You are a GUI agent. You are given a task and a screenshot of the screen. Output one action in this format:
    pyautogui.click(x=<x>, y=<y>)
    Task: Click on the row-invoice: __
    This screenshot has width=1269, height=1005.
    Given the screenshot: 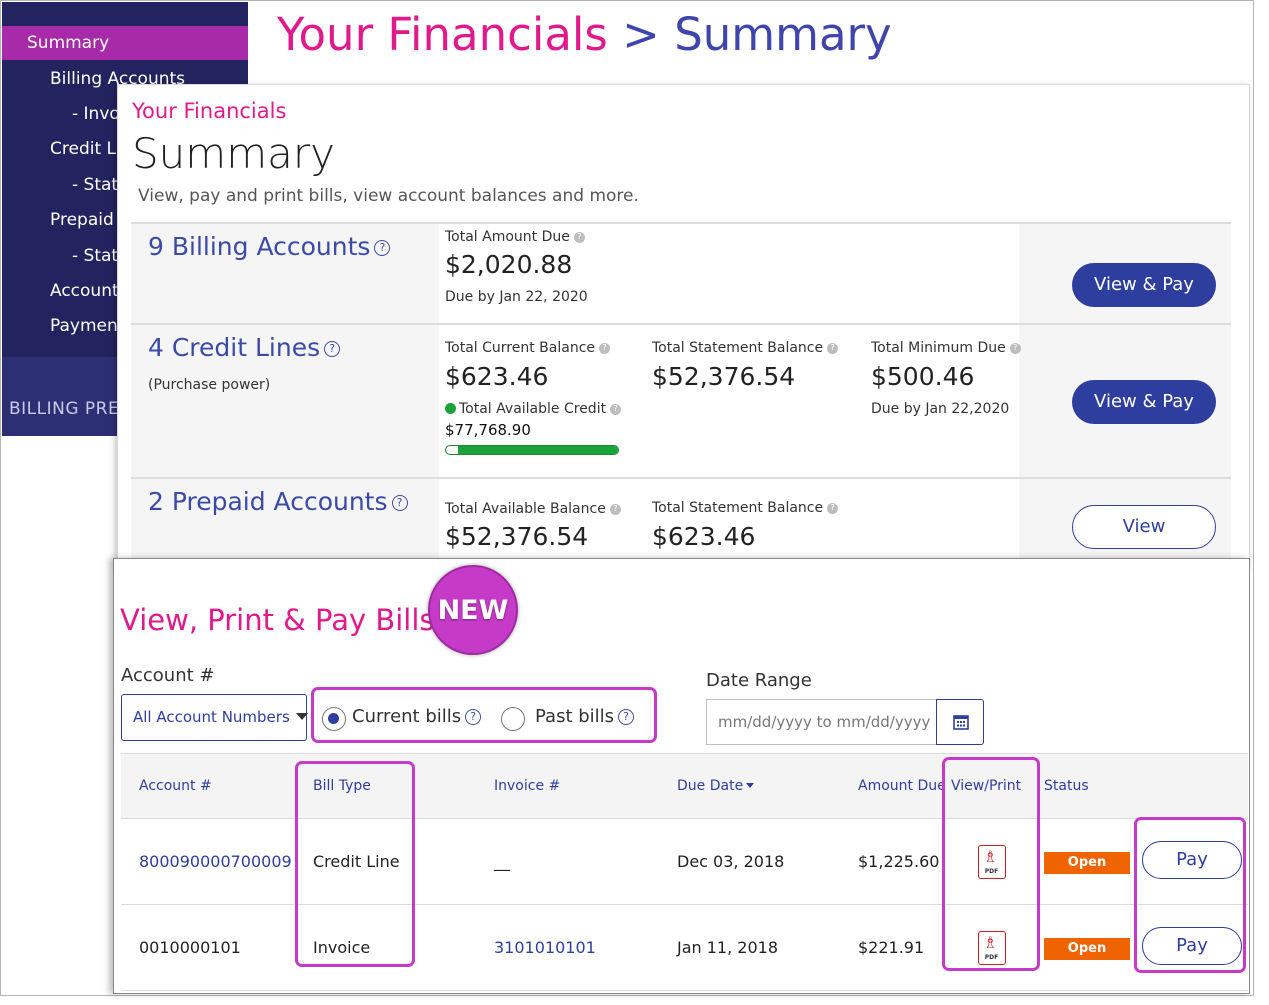 What is the action you would take?
    pyautogui.click(x=502, y=861)
    